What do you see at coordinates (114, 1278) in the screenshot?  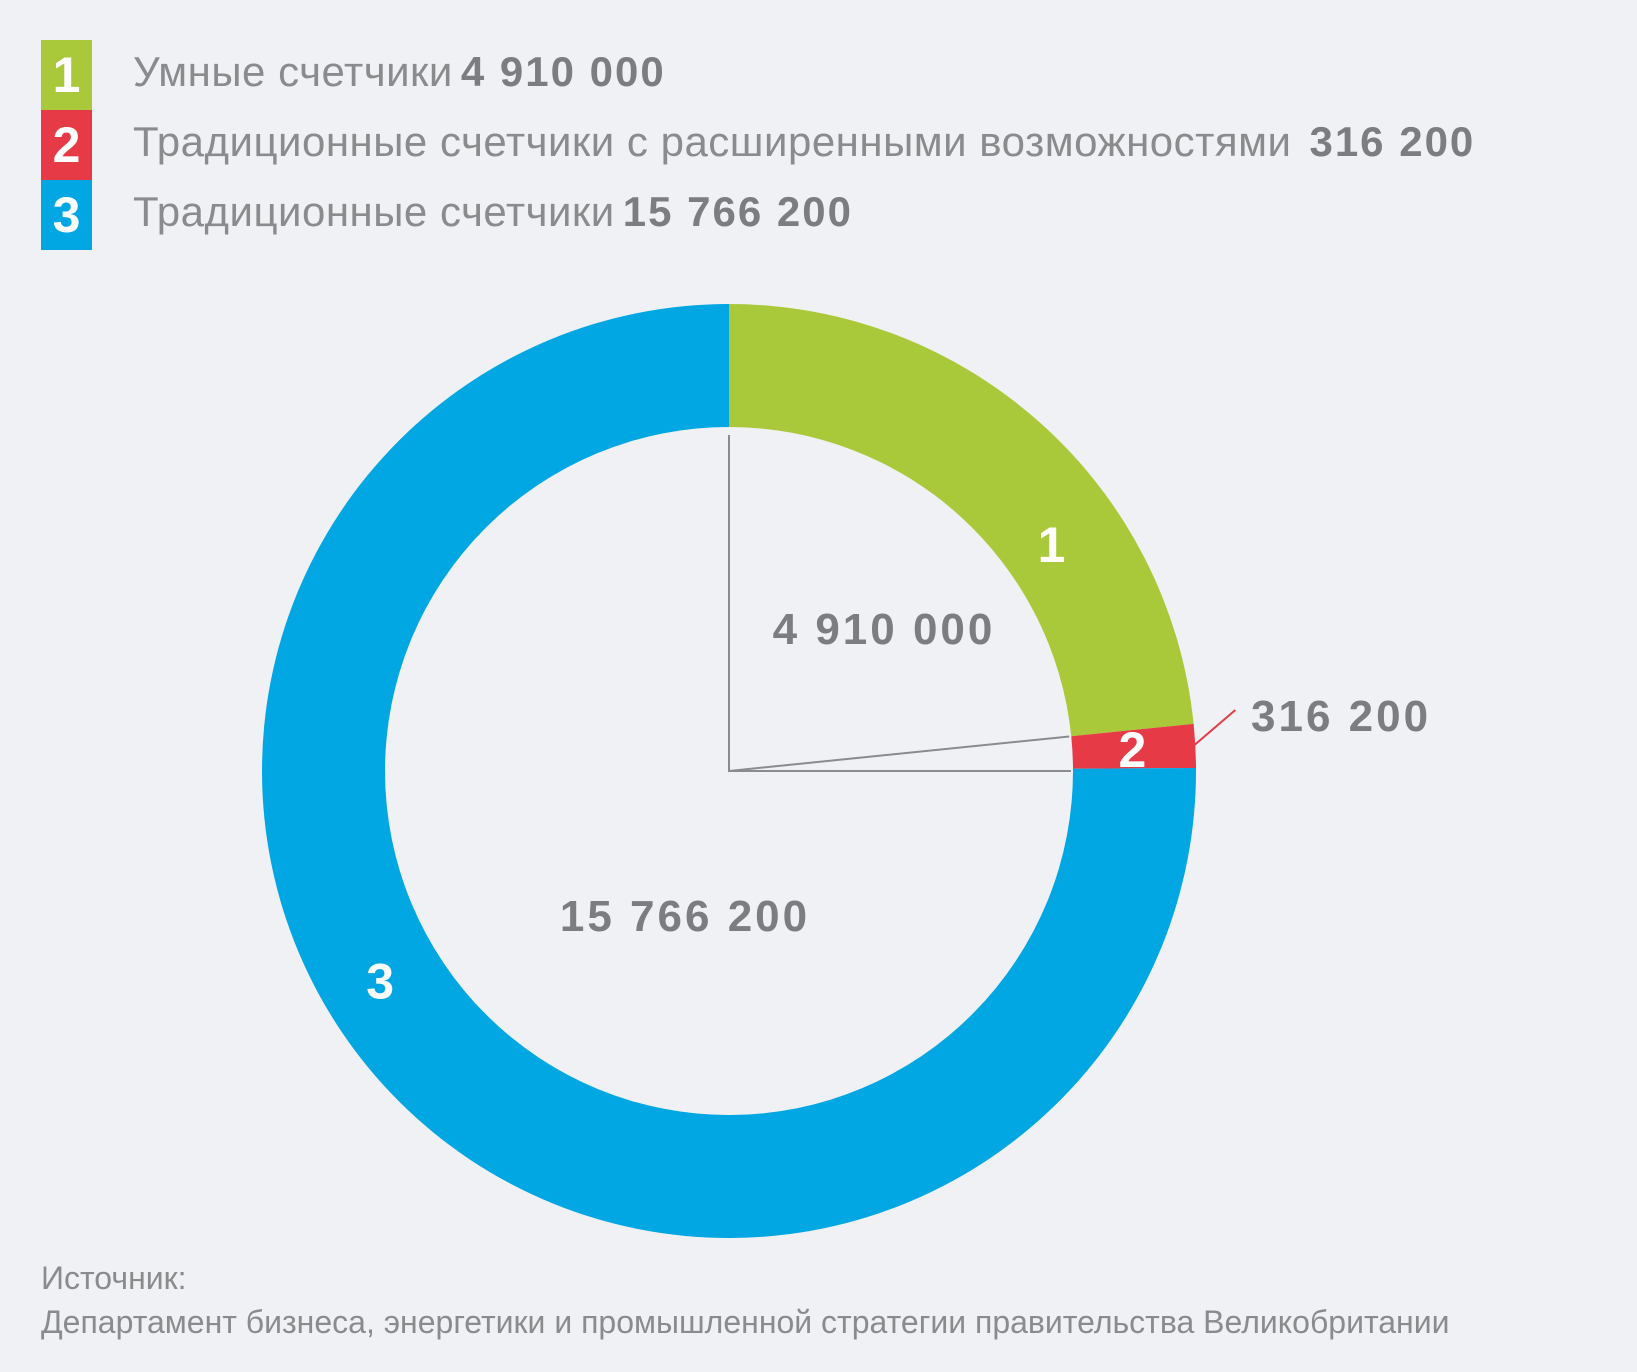 I see `source-label: Источник:` at bounding box center [114, 1278].